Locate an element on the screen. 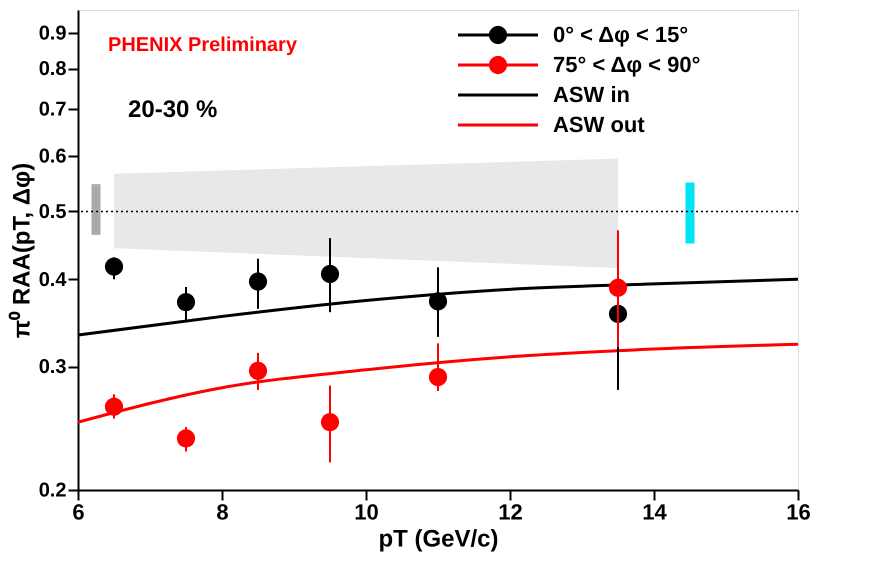 Image resolution: width=891 pixels, height=575 pixels. x-tick-label: 10 is located at coordinates (366, 512).